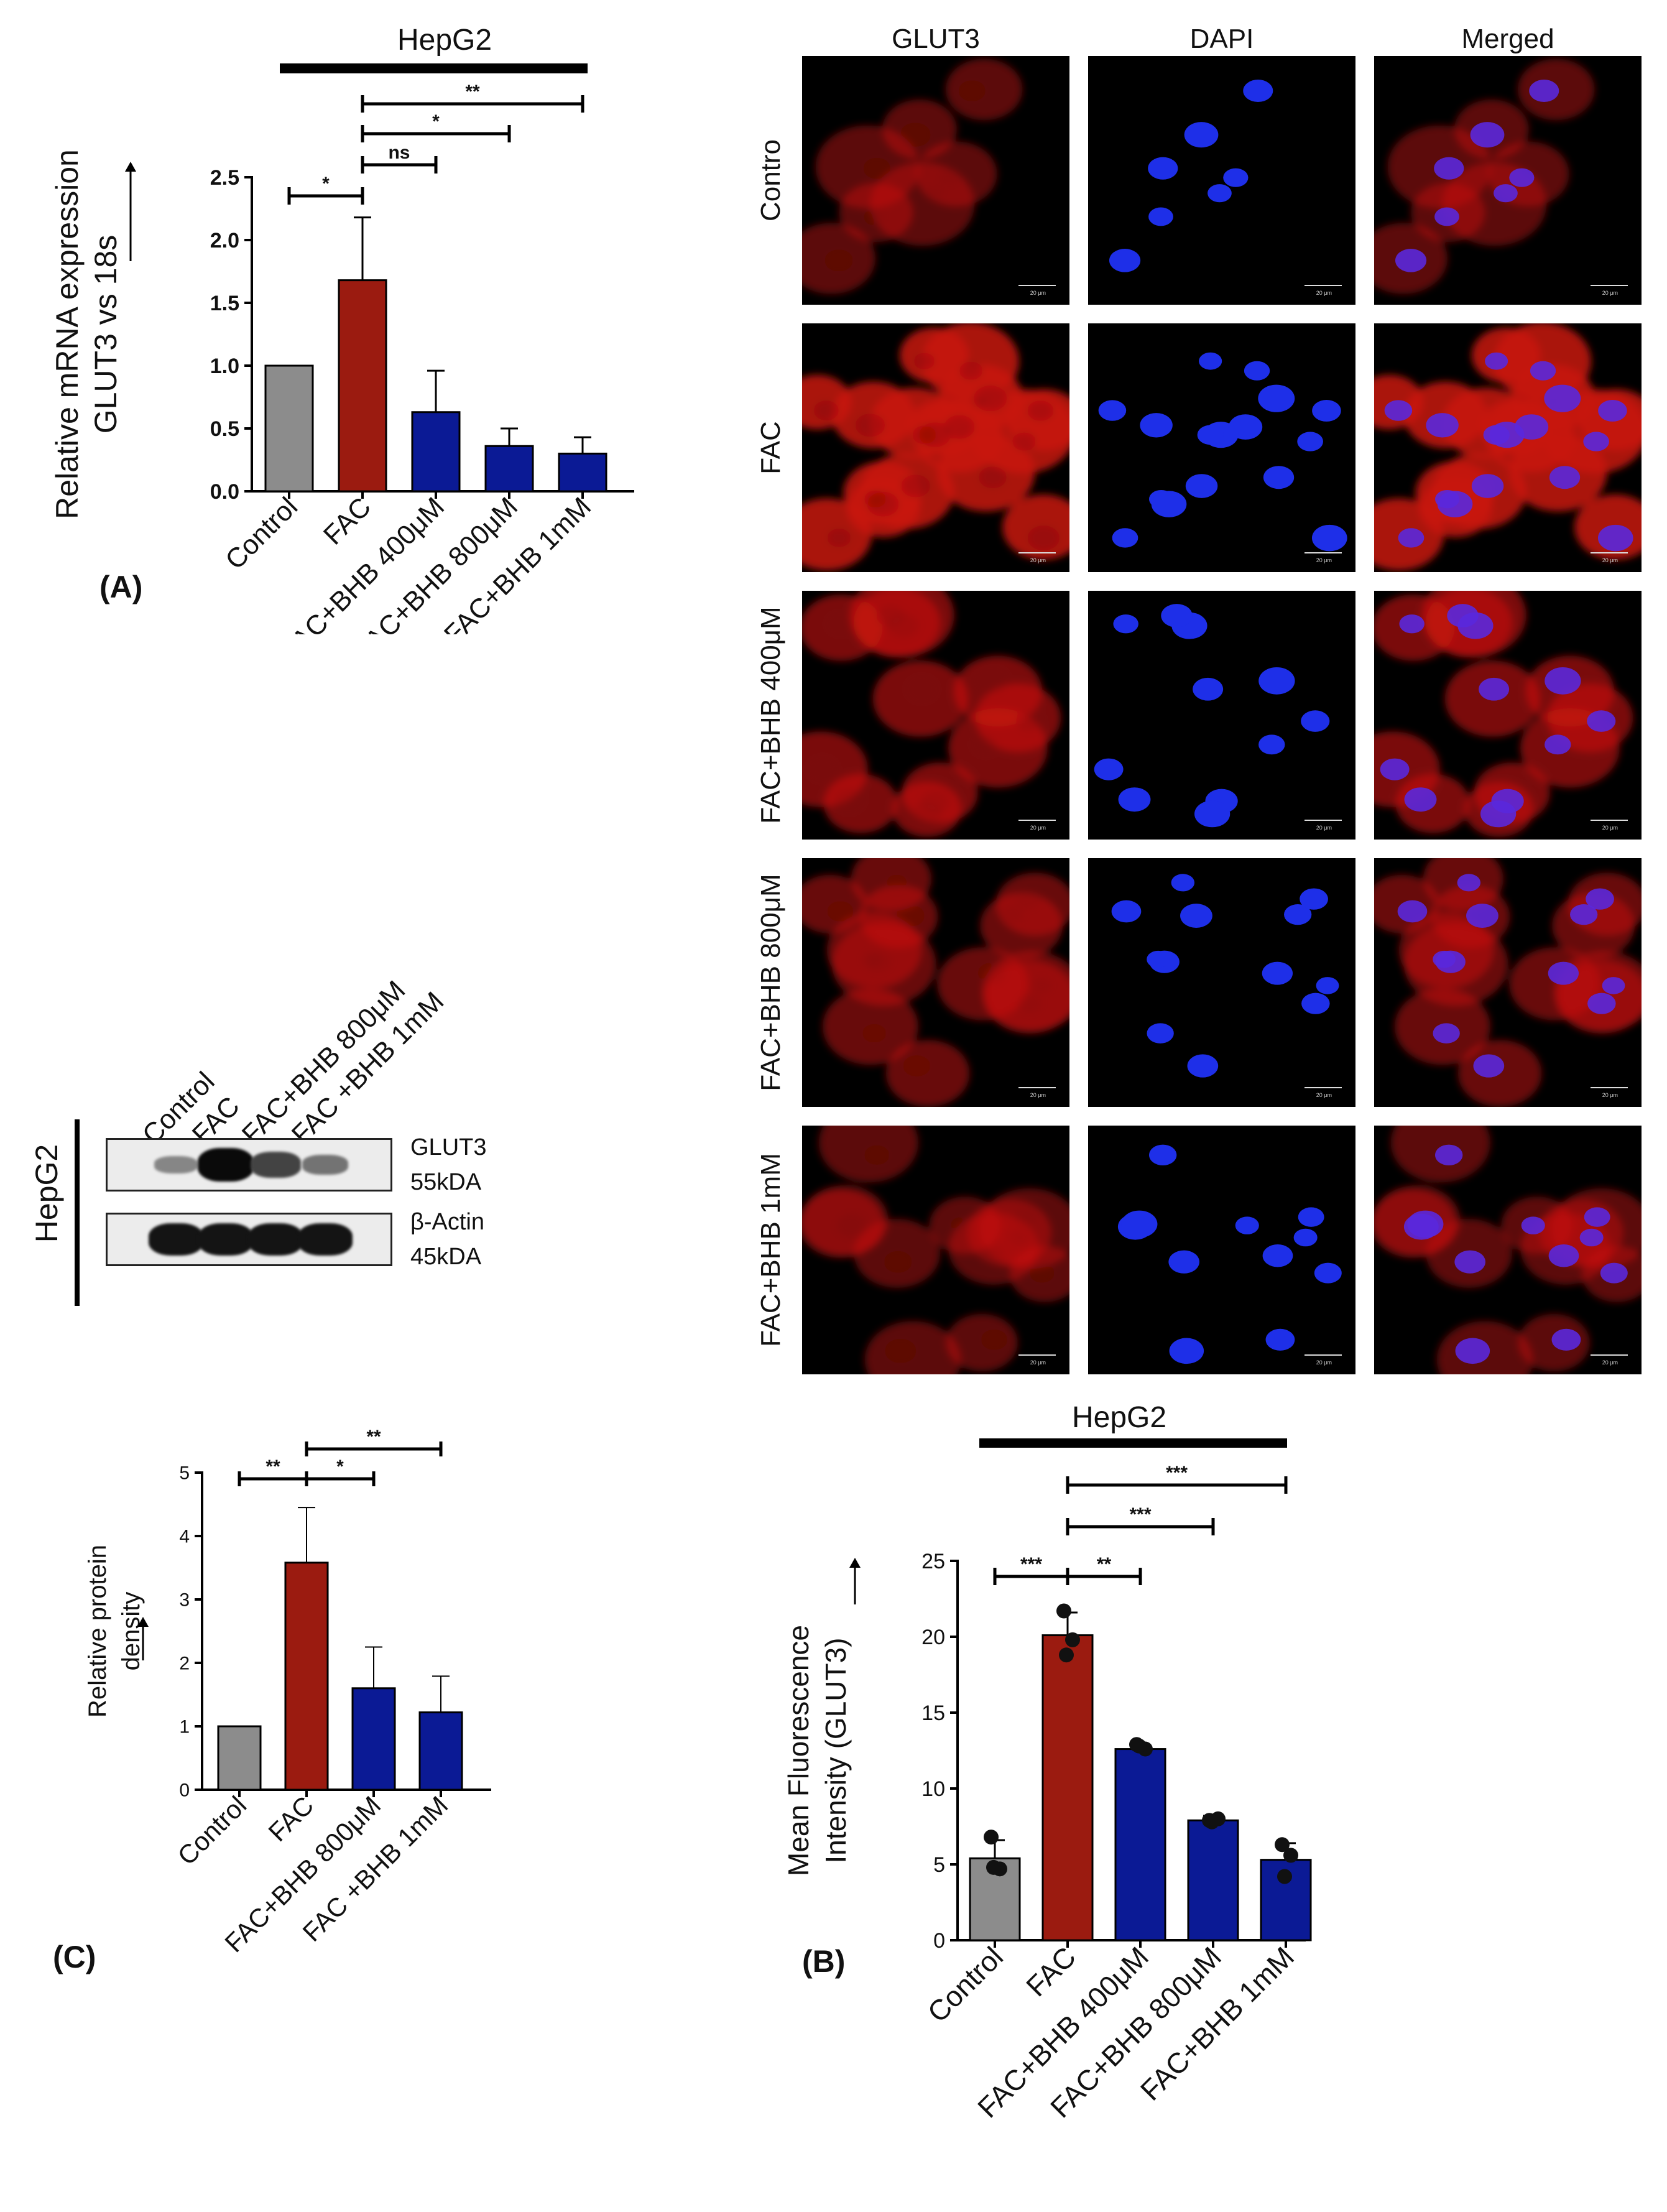 The width and height of the screenshot is (1667, 2212). Describe the element at coordinates (249, 1239) in the screenshot. I see `blot-membrane` at that location.